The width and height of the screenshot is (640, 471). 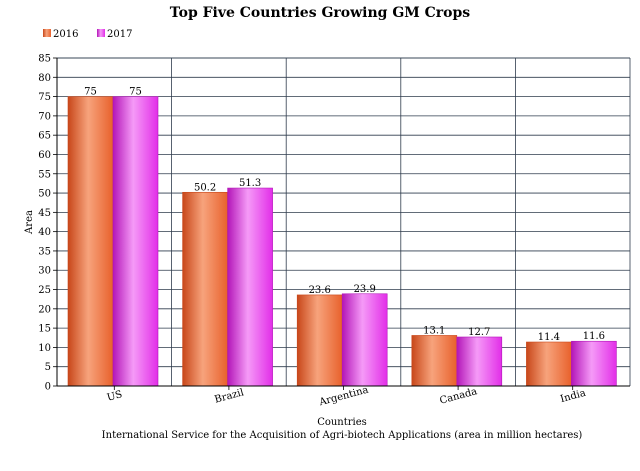 I want to click on legend-swatch-2016, so click(x=47, y=33).